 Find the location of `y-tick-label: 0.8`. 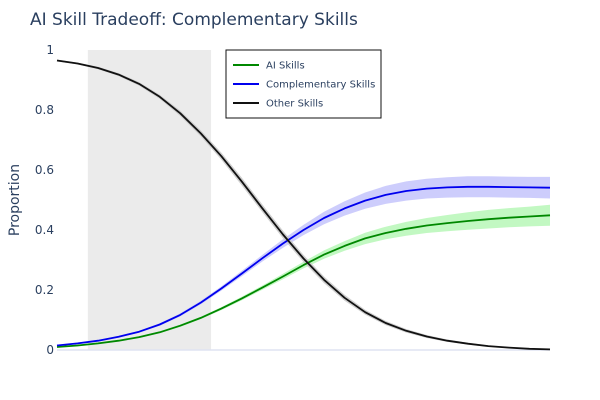

y-tick-label: 0.8 is located at coordinates (44, 110).